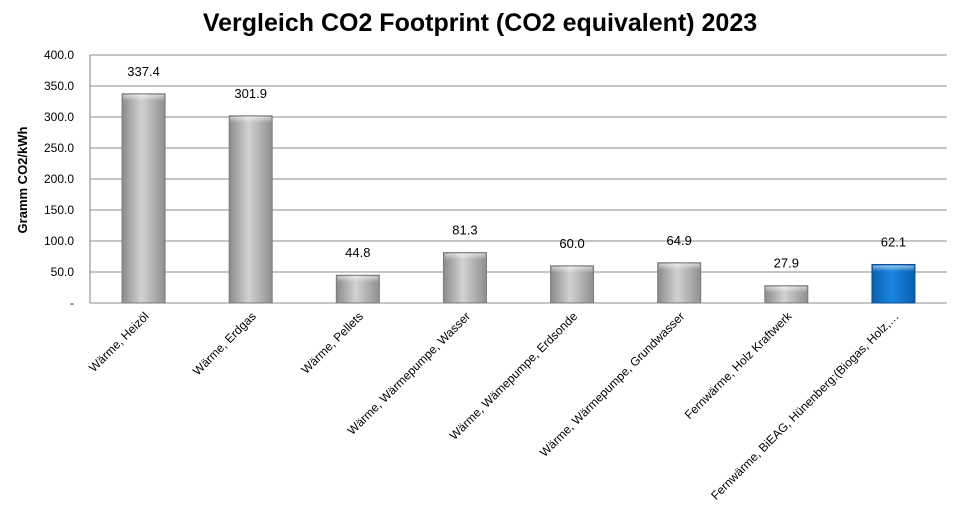  Describe the element at coordinates (59, 55) in the screenshot. I see `y-tick-label: 400.0` at that location.